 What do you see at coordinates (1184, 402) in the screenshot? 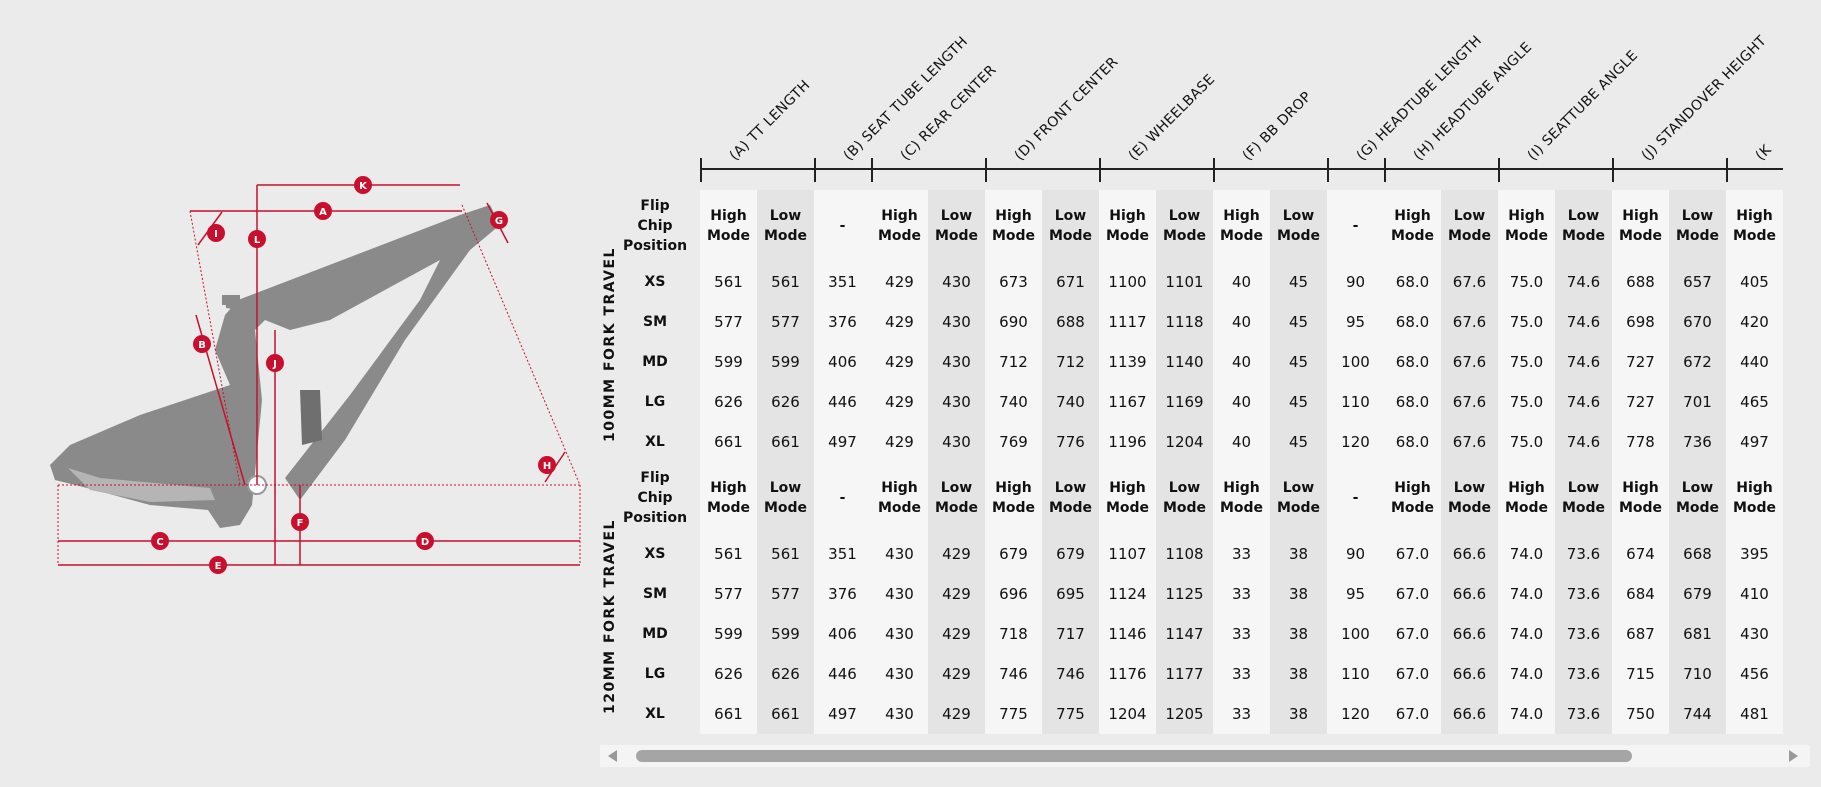
I see `table-cell: 1169` at bounding box center [1184, 402].